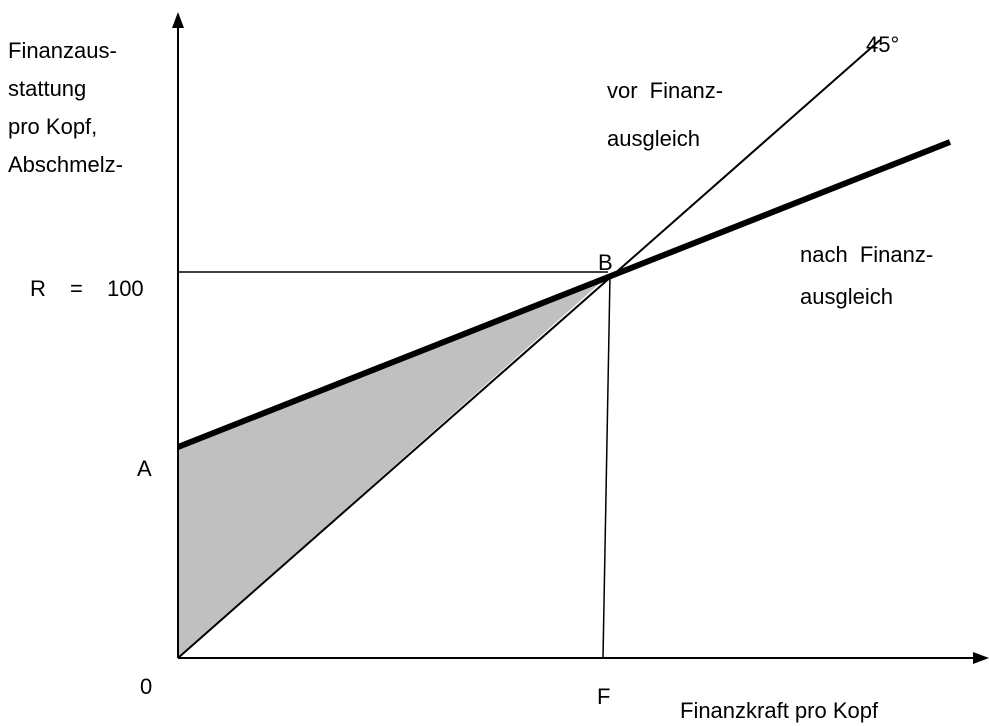 This screenshot has height=726, width=989. What do you see at coordinates (603, 696) in the screenshot?
I see `point-label: F` at bounding box center [603, 696].